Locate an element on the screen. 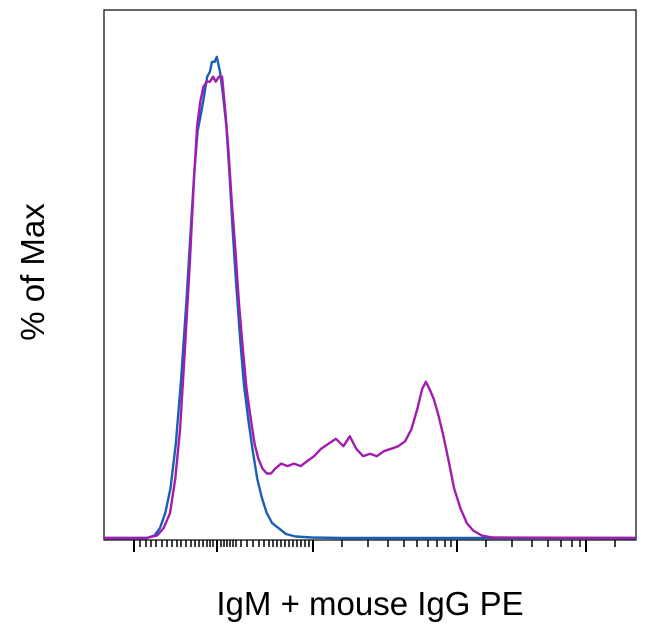 The image size is (650, 630). x-axis-ticks is located at coordinates (374, 546).